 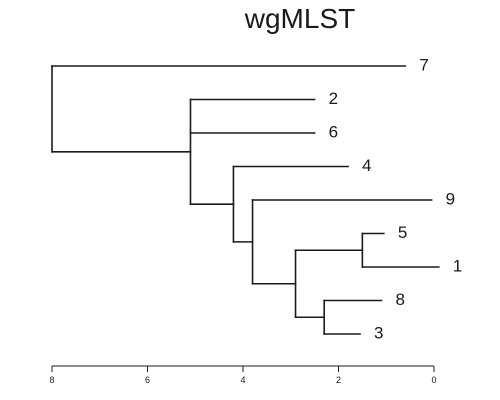 What do you see at coordinates (51, 380) in the screenshot?
I see `axis-tick-label: 8` at bounding box center [51, 380].